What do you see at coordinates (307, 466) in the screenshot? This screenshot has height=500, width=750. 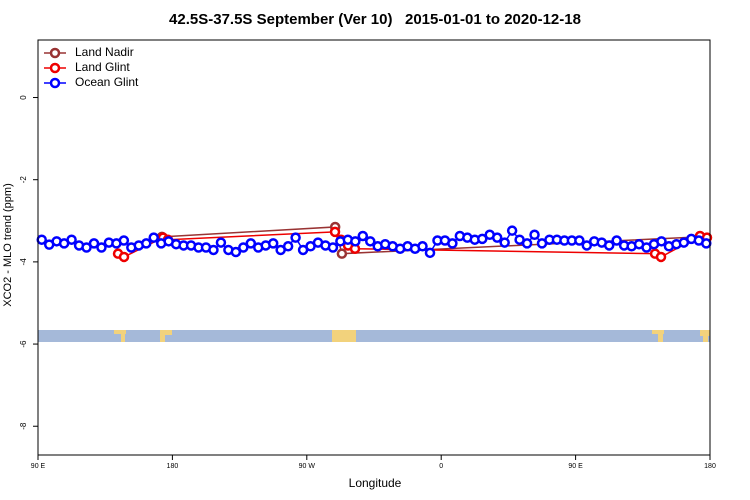 I see `x-tick-label: 90 W` at bounding box center [307, 466].